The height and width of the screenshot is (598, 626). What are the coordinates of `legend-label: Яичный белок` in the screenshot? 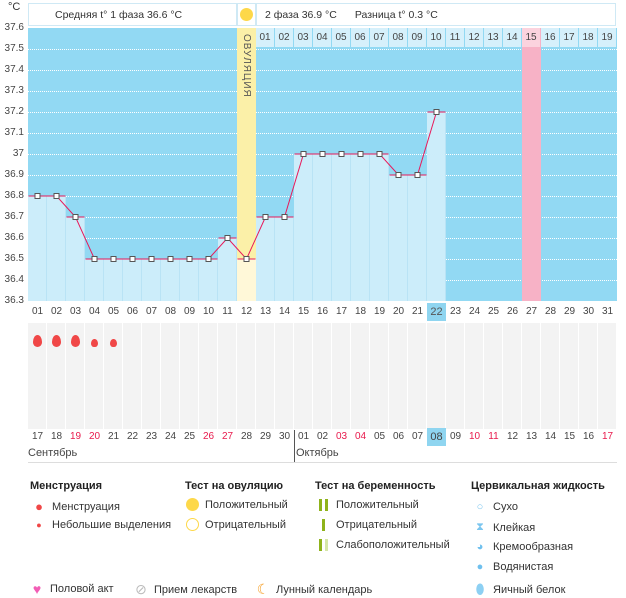 It's located at (529, 589).